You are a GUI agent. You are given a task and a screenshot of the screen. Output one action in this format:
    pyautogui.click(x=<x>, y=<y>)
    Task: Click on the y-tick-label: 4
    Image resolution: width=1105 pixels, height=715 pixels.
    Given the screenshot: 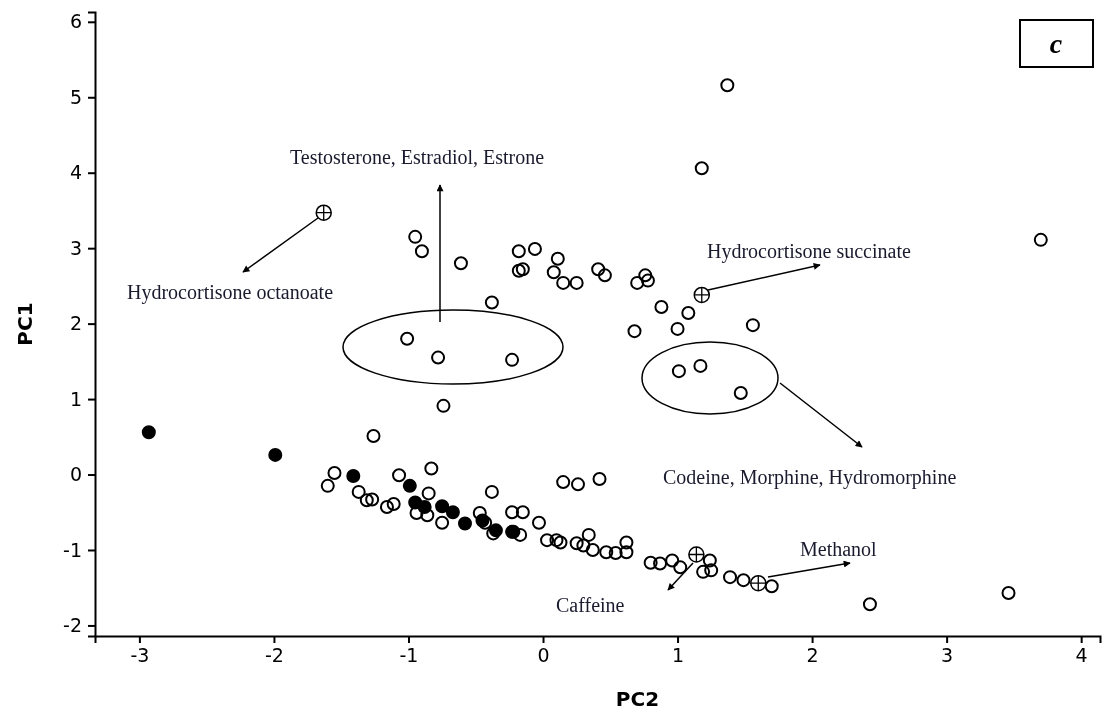 What is the action you would take?
    pyautogui.click(x=75, y=172)
    